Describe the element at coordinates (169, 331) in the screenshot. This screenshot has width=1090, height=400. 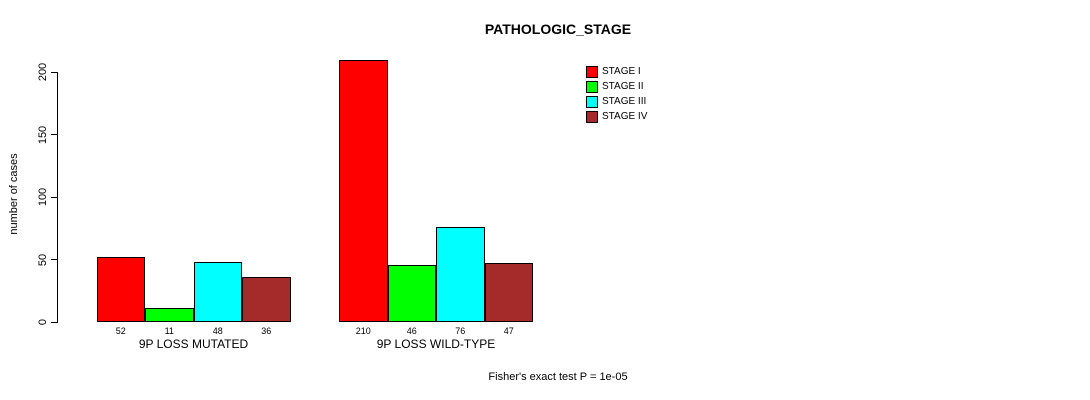
I see `bar-value-label: 11` at that location.